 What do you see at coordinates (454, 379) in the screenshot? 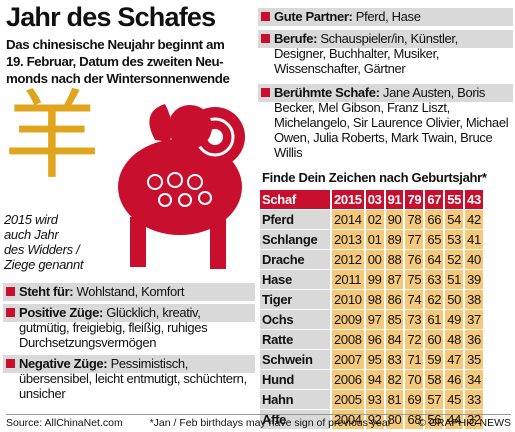
I see `year-cell: 46` at bounding box center [454, 379].